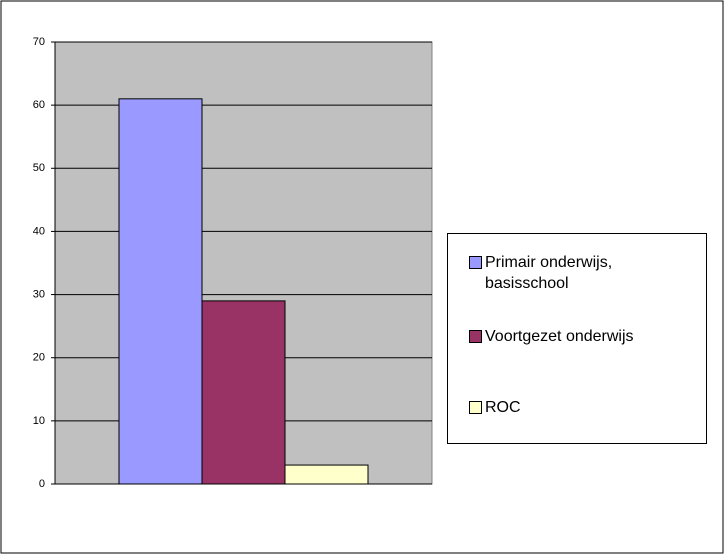 The height and width of the screenshot is (555, 725). What do you see at coordinates (559, 336) in the screenshot?
I see `legend-label: Voortgezet onderwijs` at bounding box center [559, 336].